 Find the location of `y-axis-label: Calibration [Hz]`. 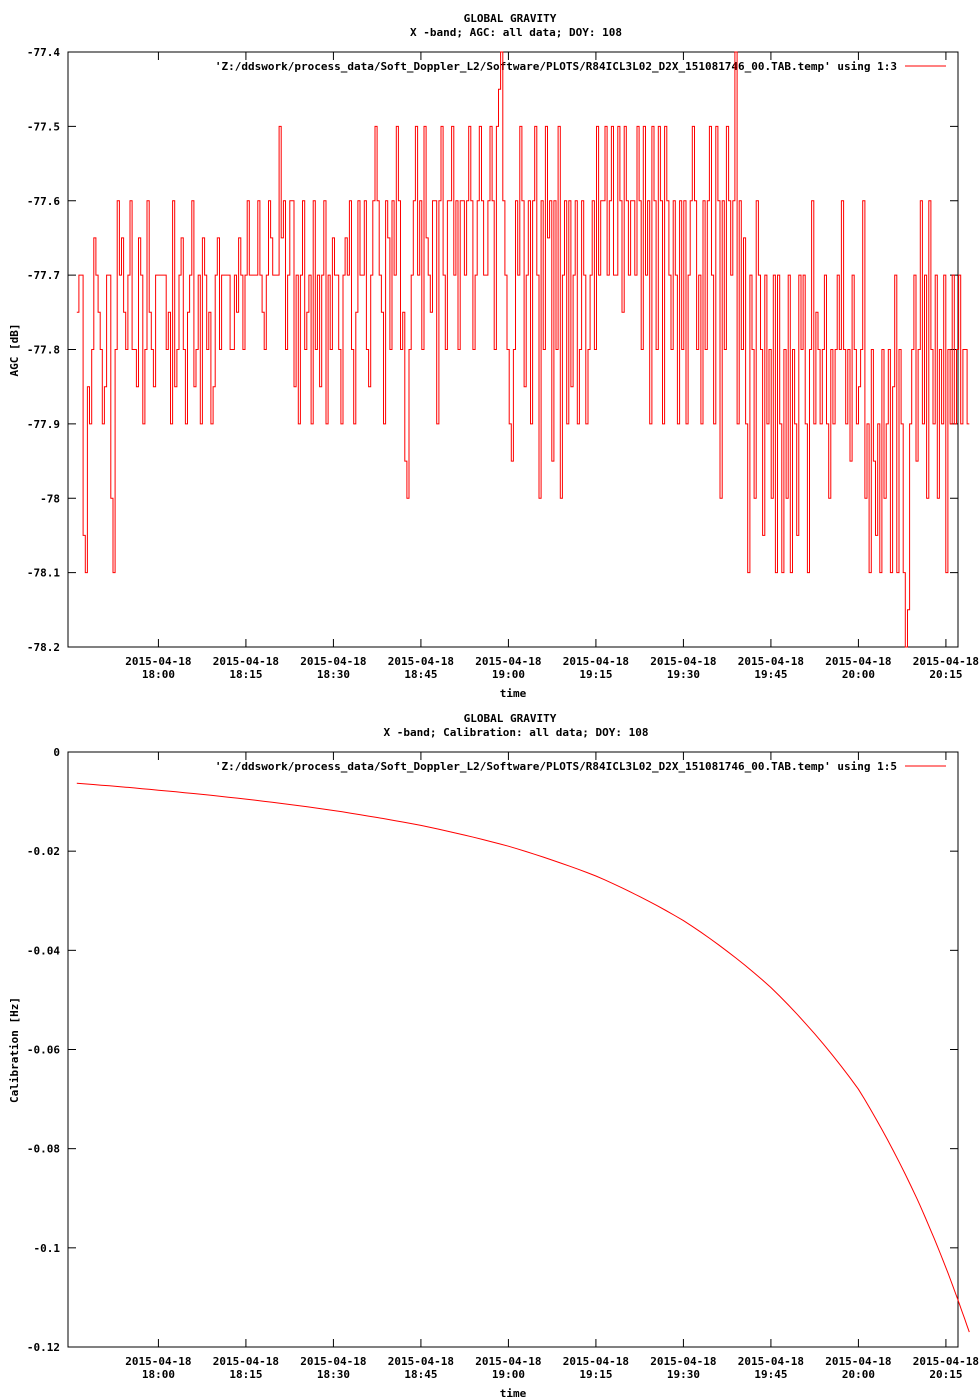

y-axis-label: Calibration [Hz] is located at coordinates (14, 1050).